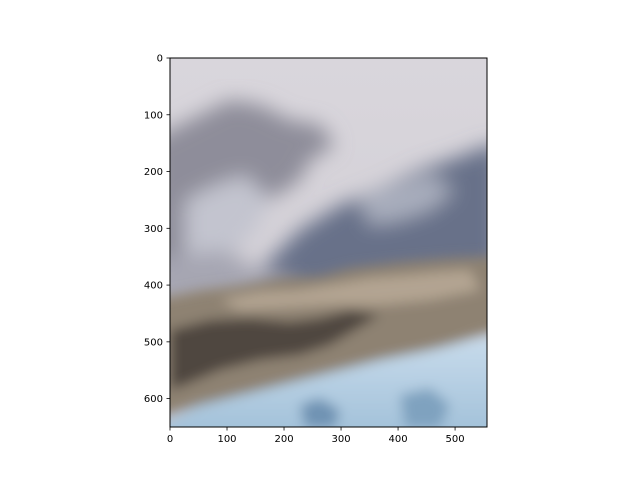 The height and width of the screenshot is (480, 640). I want to click on y-tick-label: 400, so click(153, 286).